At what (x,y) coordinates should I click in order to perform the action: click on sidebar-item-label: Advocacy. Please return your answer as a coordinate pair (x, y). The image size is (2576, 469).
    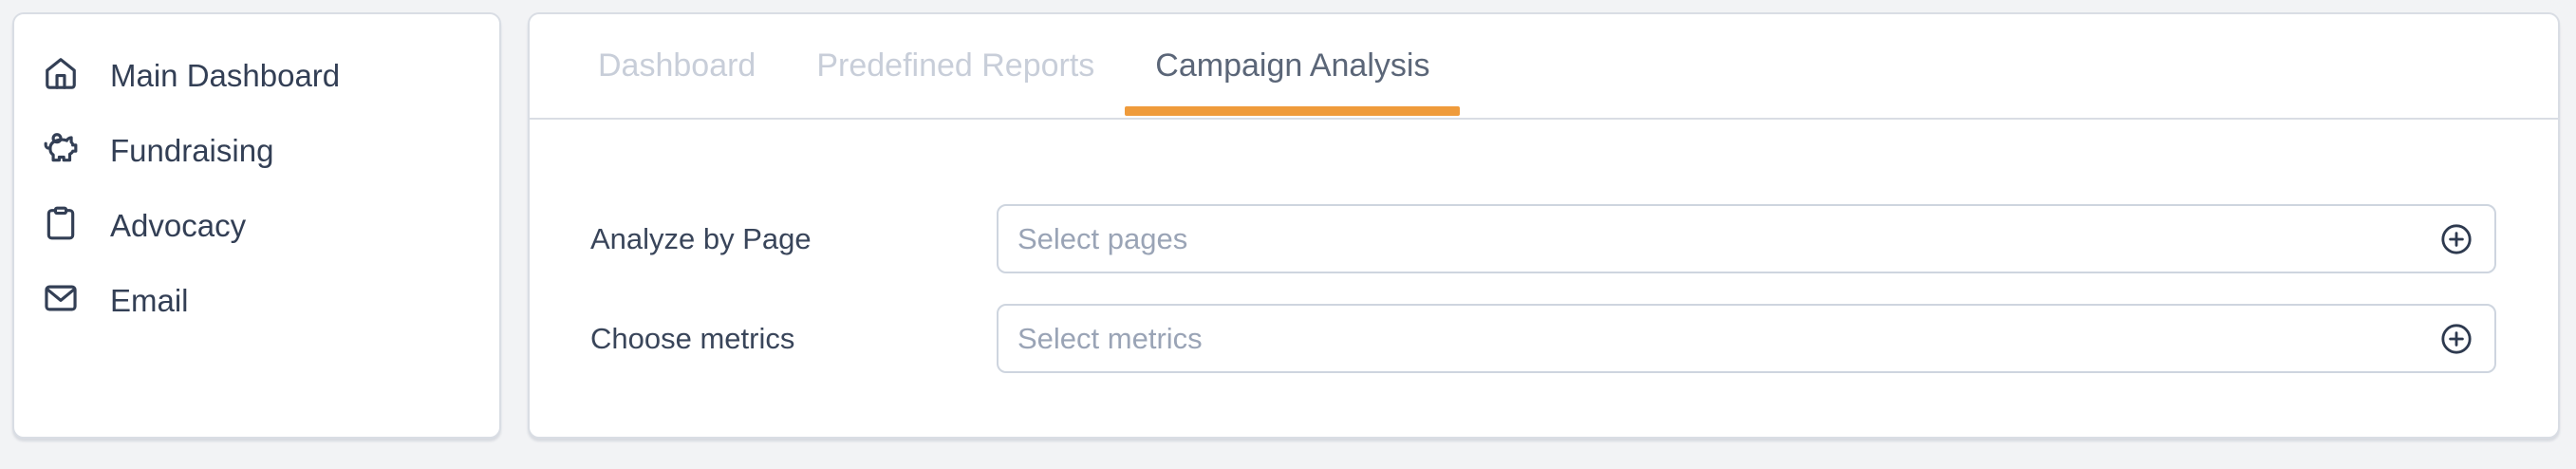
    Looking at the image, I should click on (178, 225).